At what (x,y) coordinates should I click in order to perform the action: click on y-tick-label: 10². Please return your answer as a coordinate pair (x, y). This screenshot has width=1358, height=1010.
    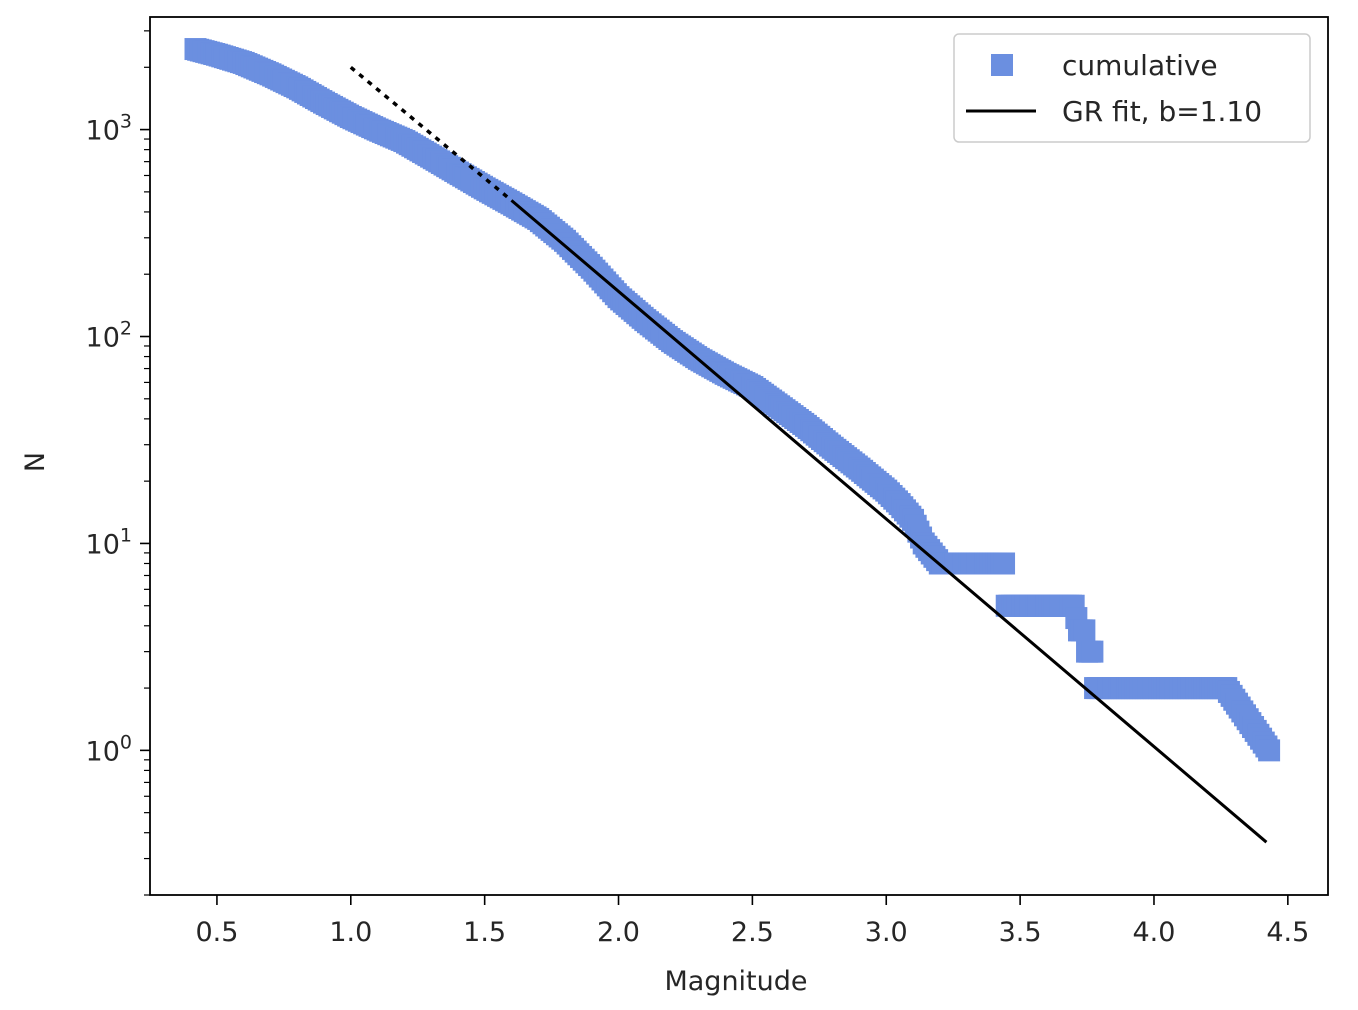
    Looking at the image, I should click on (109, 336).